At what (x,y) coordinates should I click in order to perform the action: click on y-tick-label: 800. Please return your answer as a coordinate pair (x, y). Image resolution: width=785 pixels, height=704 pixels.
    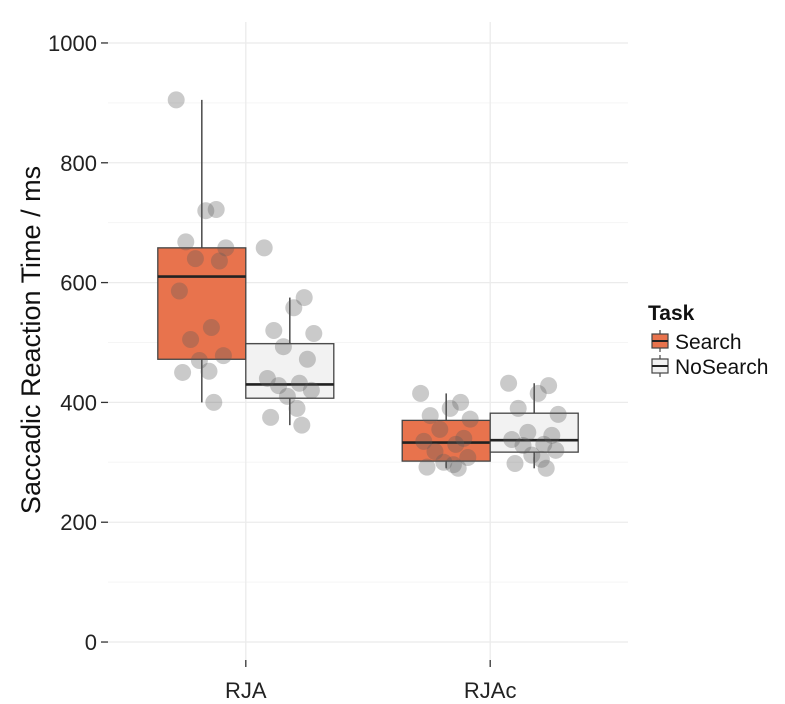
    Looking at the image, I should click on (78, 163).